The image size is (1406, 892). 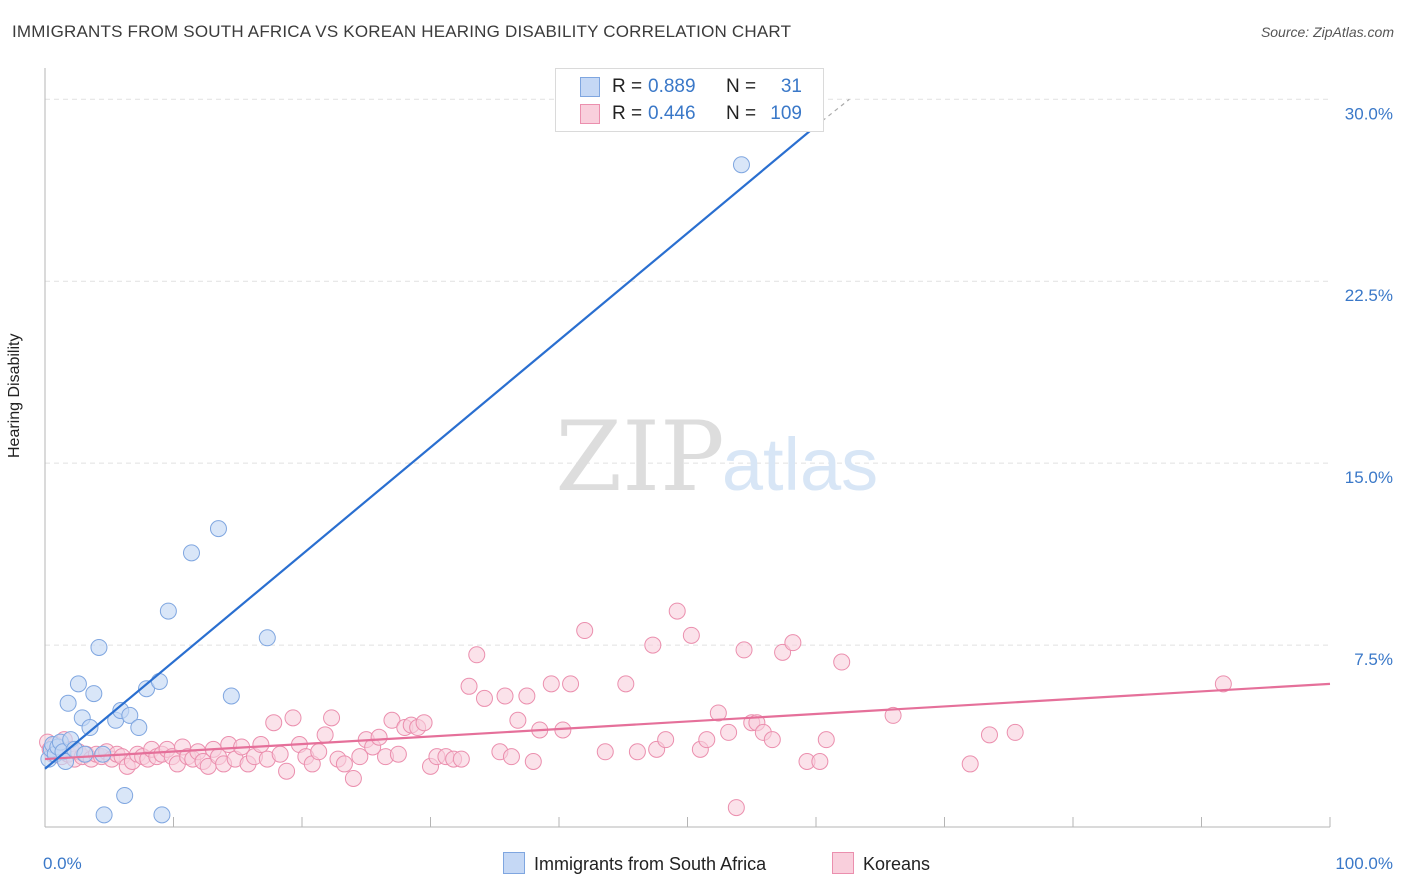 I want to click on legend-item-south-africa: Immigrants from South Africa, so click(x=634, y=863).